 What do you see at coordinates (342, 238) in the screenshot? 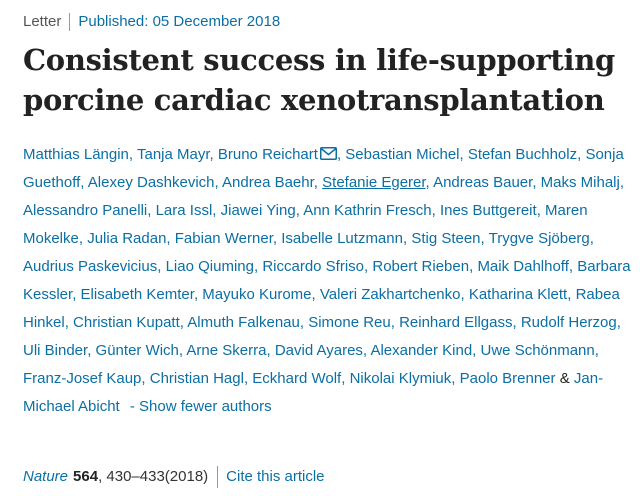
I see `author-link: Isabelle Lutzmann` at bounding box center [342, 238].